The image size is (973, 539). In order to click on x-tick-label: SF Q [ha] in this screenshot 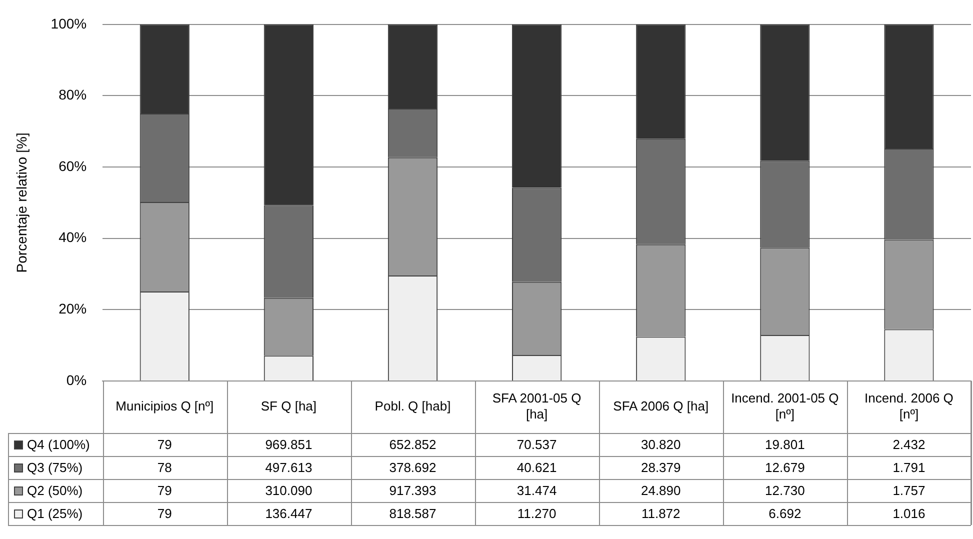, I will do `click(288, 406)`.